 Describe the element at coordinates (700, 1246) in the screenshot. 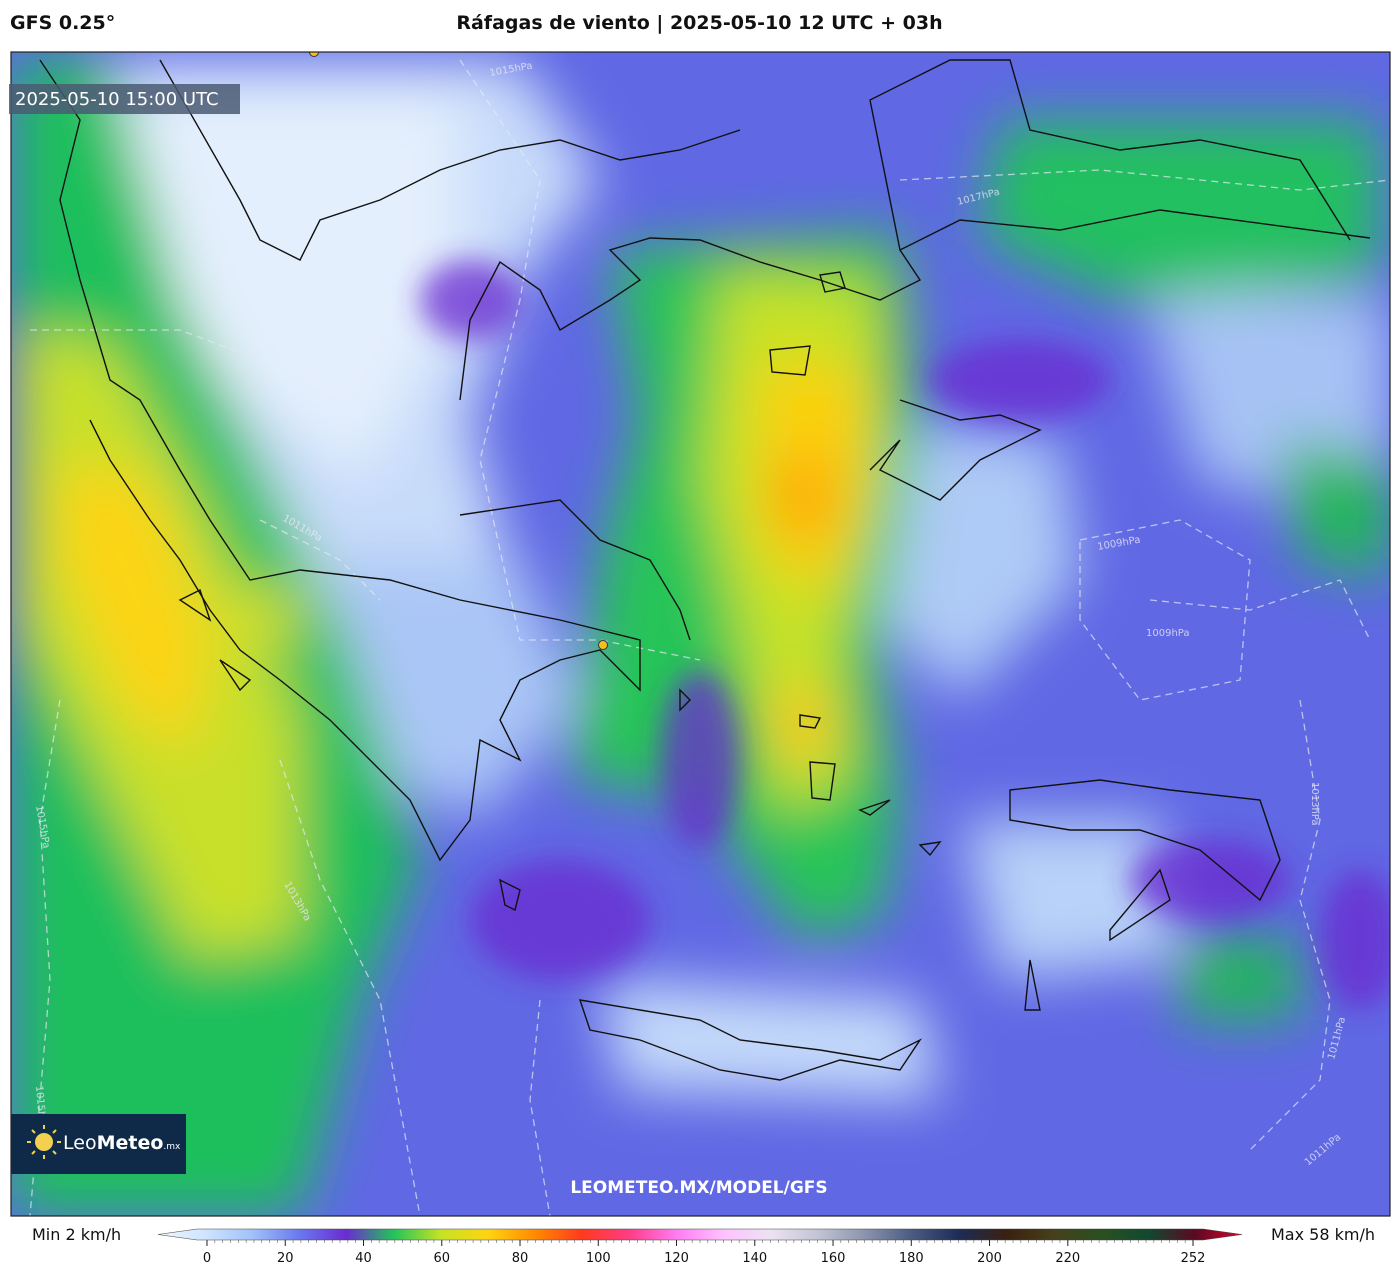

I see `colorbar: 0 20 40 60 80 100 120 140 160 180 200 220 252` at that location.